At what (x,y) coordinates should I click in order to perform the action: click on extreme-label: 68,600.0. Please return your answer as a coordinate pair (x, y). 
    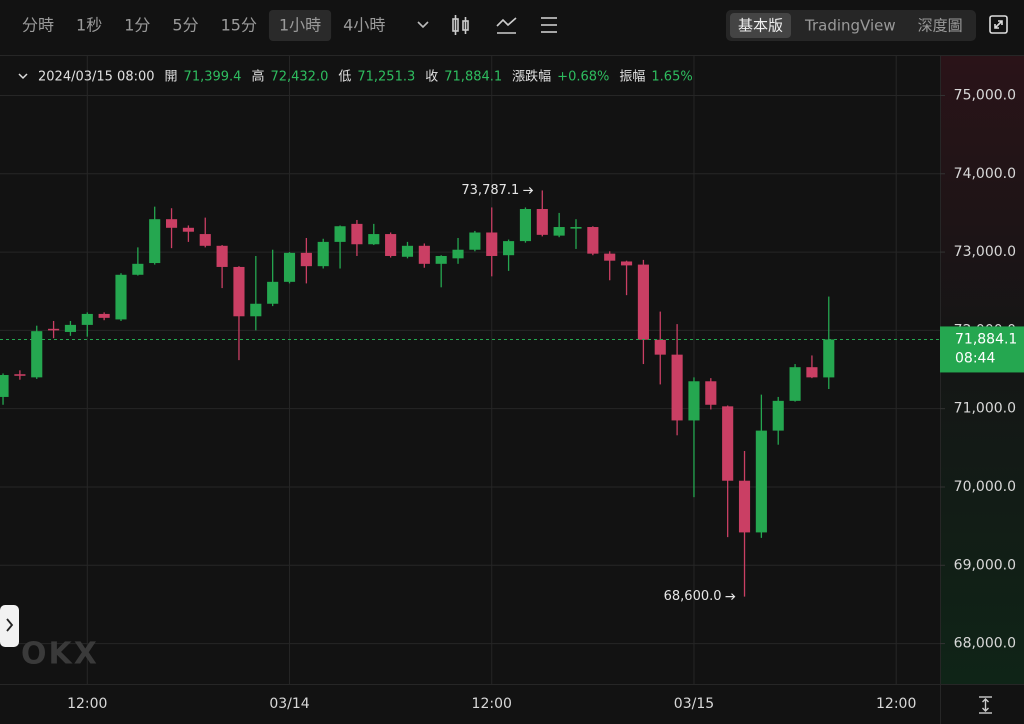
    Looking at the image, I should click on (693, 596).